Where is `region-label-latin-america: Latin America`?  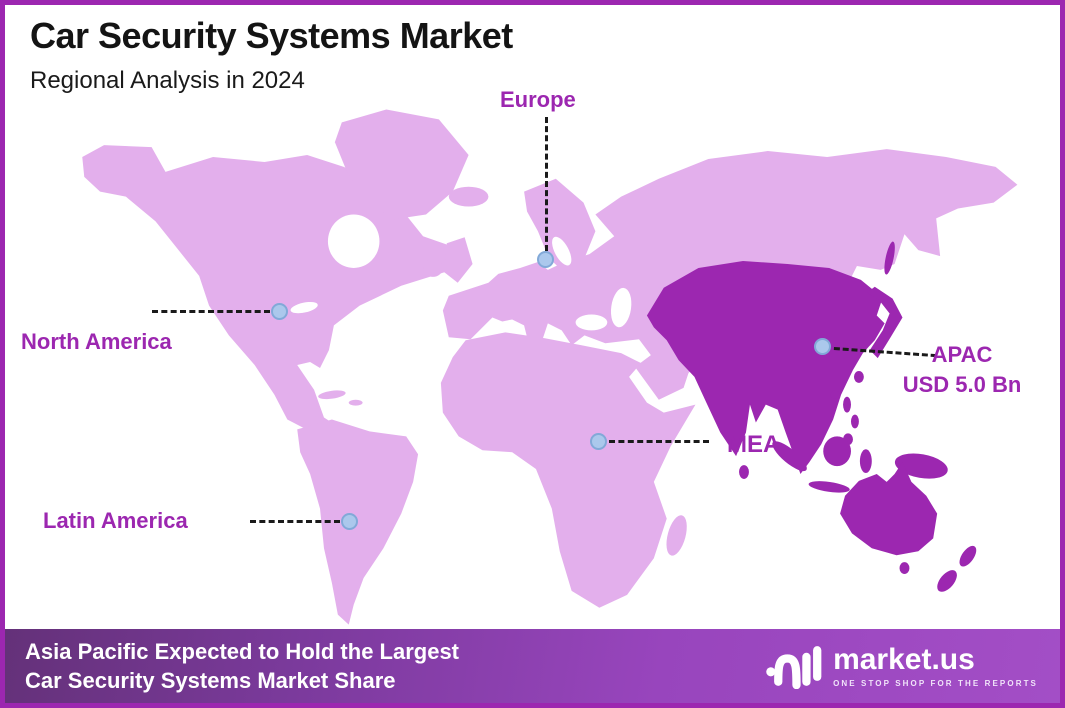
region-label-latin-america: Latin America is located at coordinates (115, 520).